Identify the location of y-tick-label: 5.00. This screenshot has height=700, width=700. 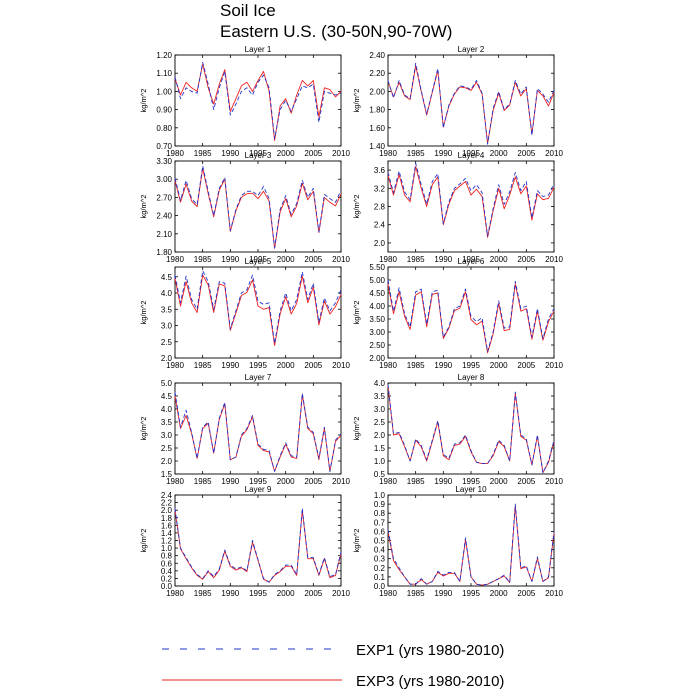
(377, 280).